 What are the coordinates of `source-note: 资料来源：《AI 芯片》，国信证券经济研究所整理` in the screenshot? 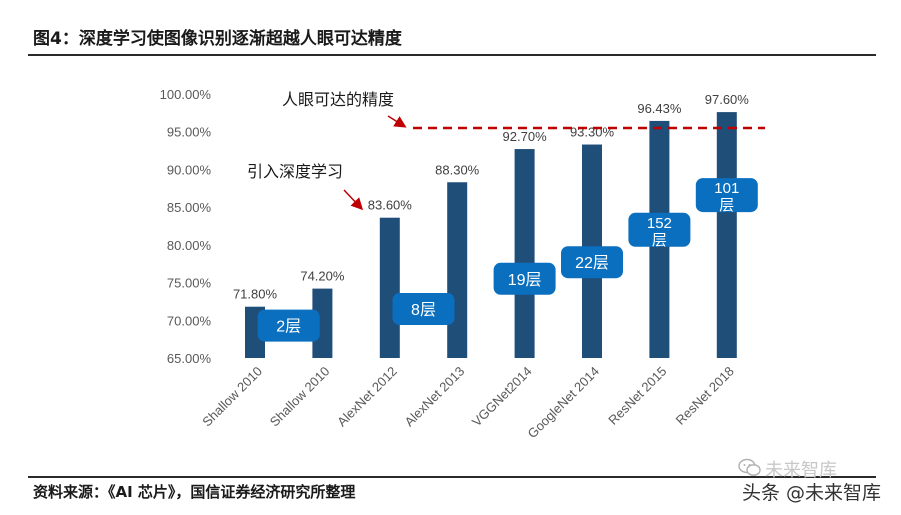 It's located at (194, 492).